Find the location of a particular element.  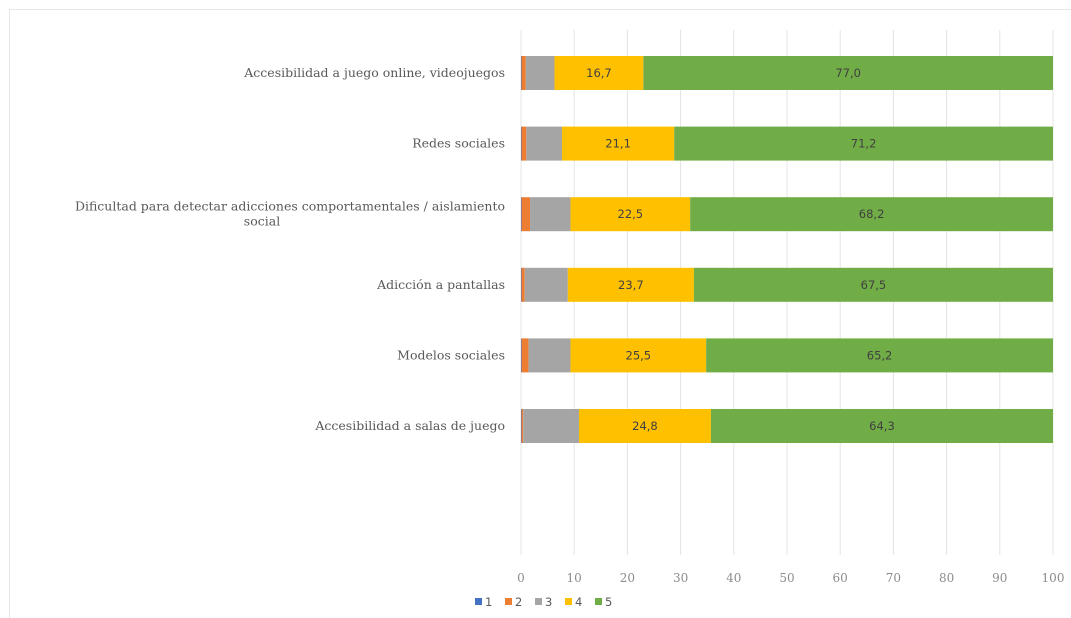

legend-label: 1 is located at coordinates (488, 602).